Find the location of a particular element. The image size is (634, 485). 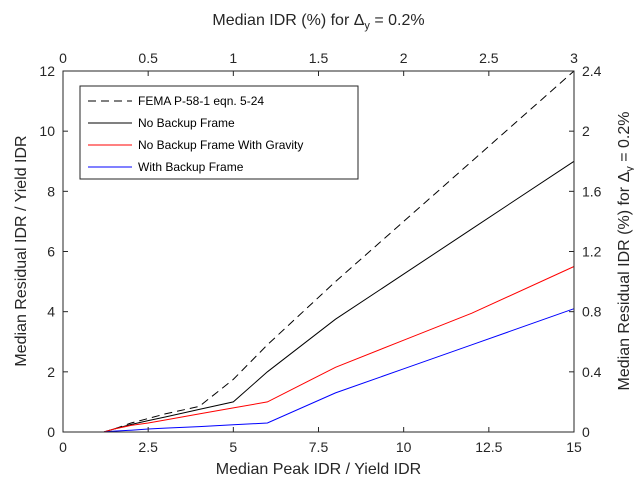

right-tick-label: 1.6 is located at coordinates (592, 191).